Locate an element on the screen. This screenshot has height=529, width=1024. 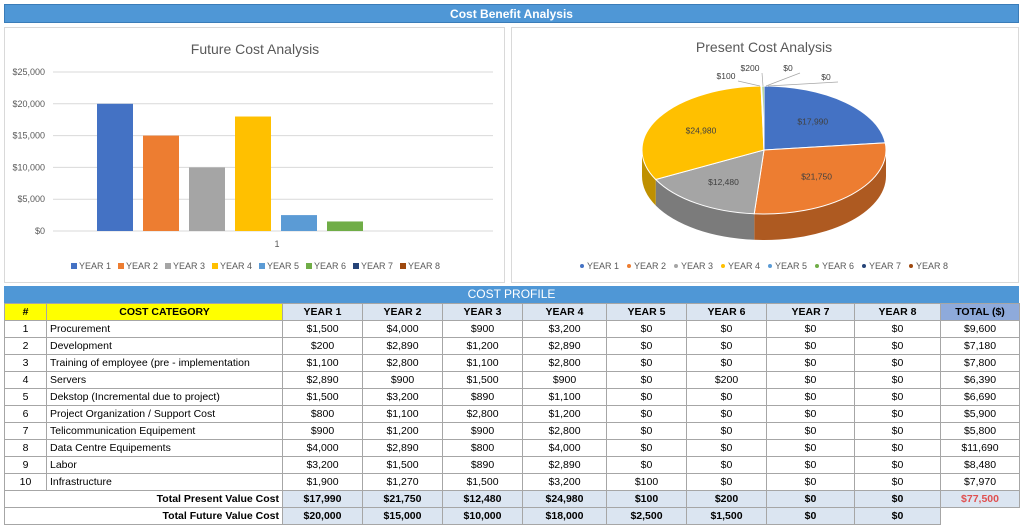
summary-cell: $100 is located at coordinates (646, 499).